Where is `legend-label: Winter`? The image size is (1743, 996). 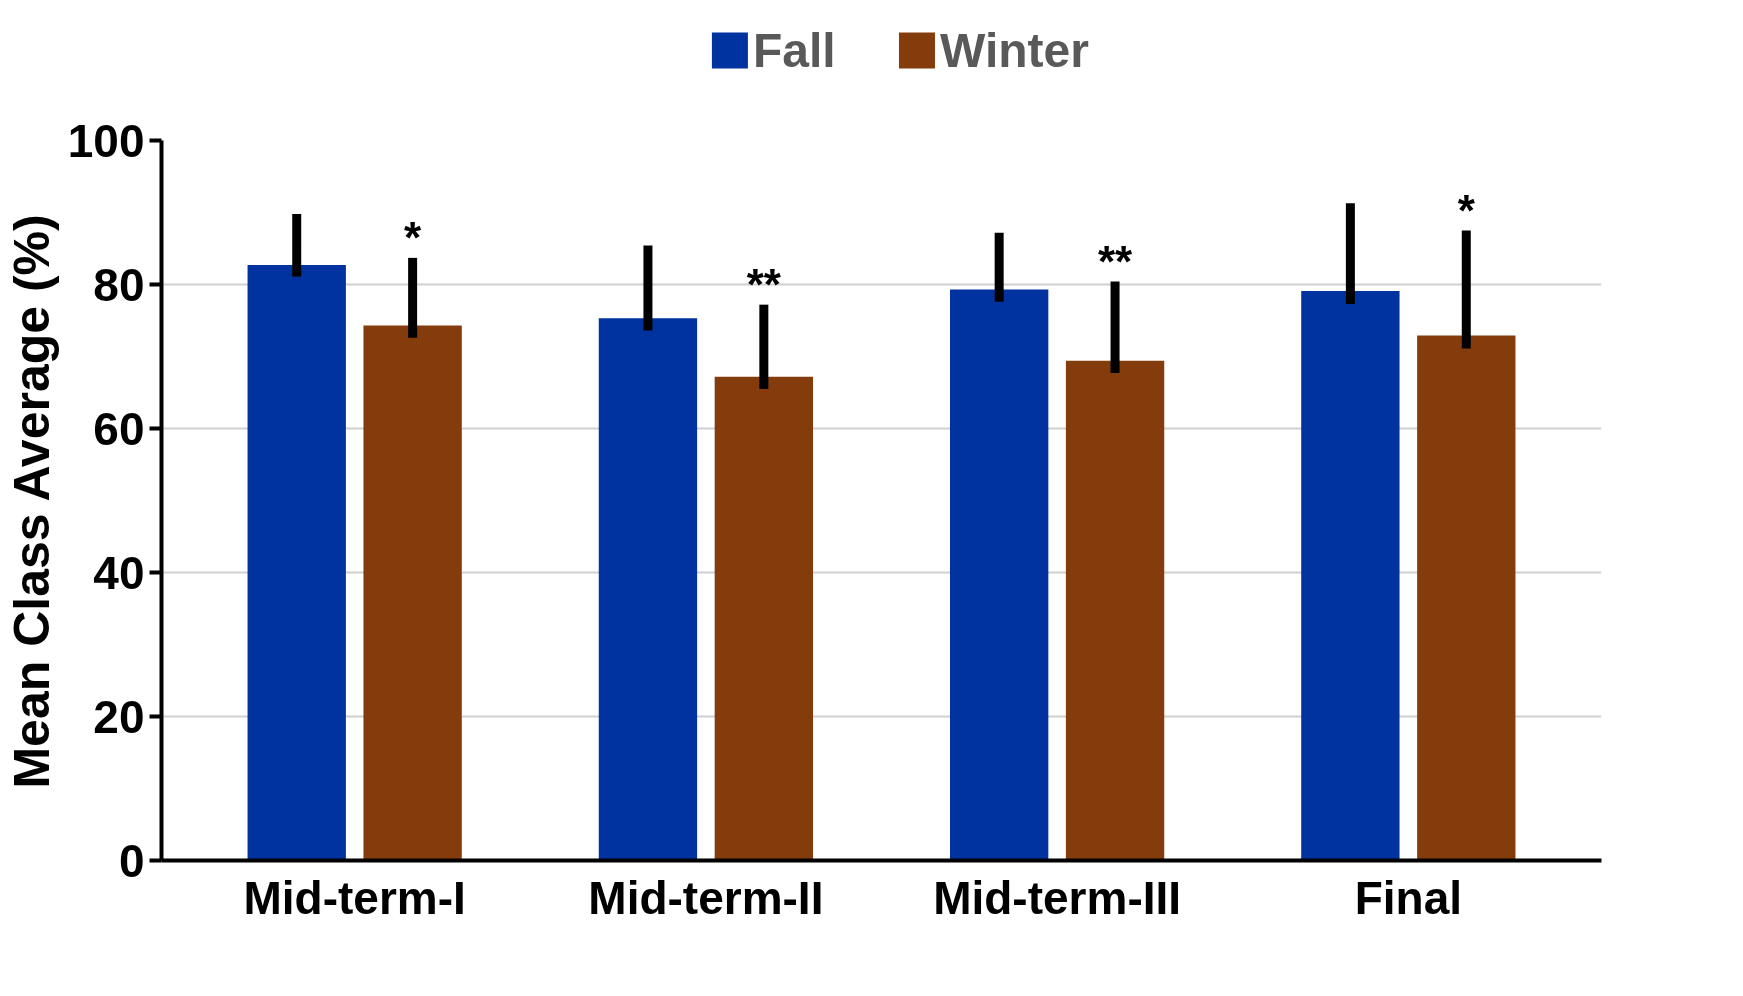
legend-label: Winter is located at coordinates (1014, 50).